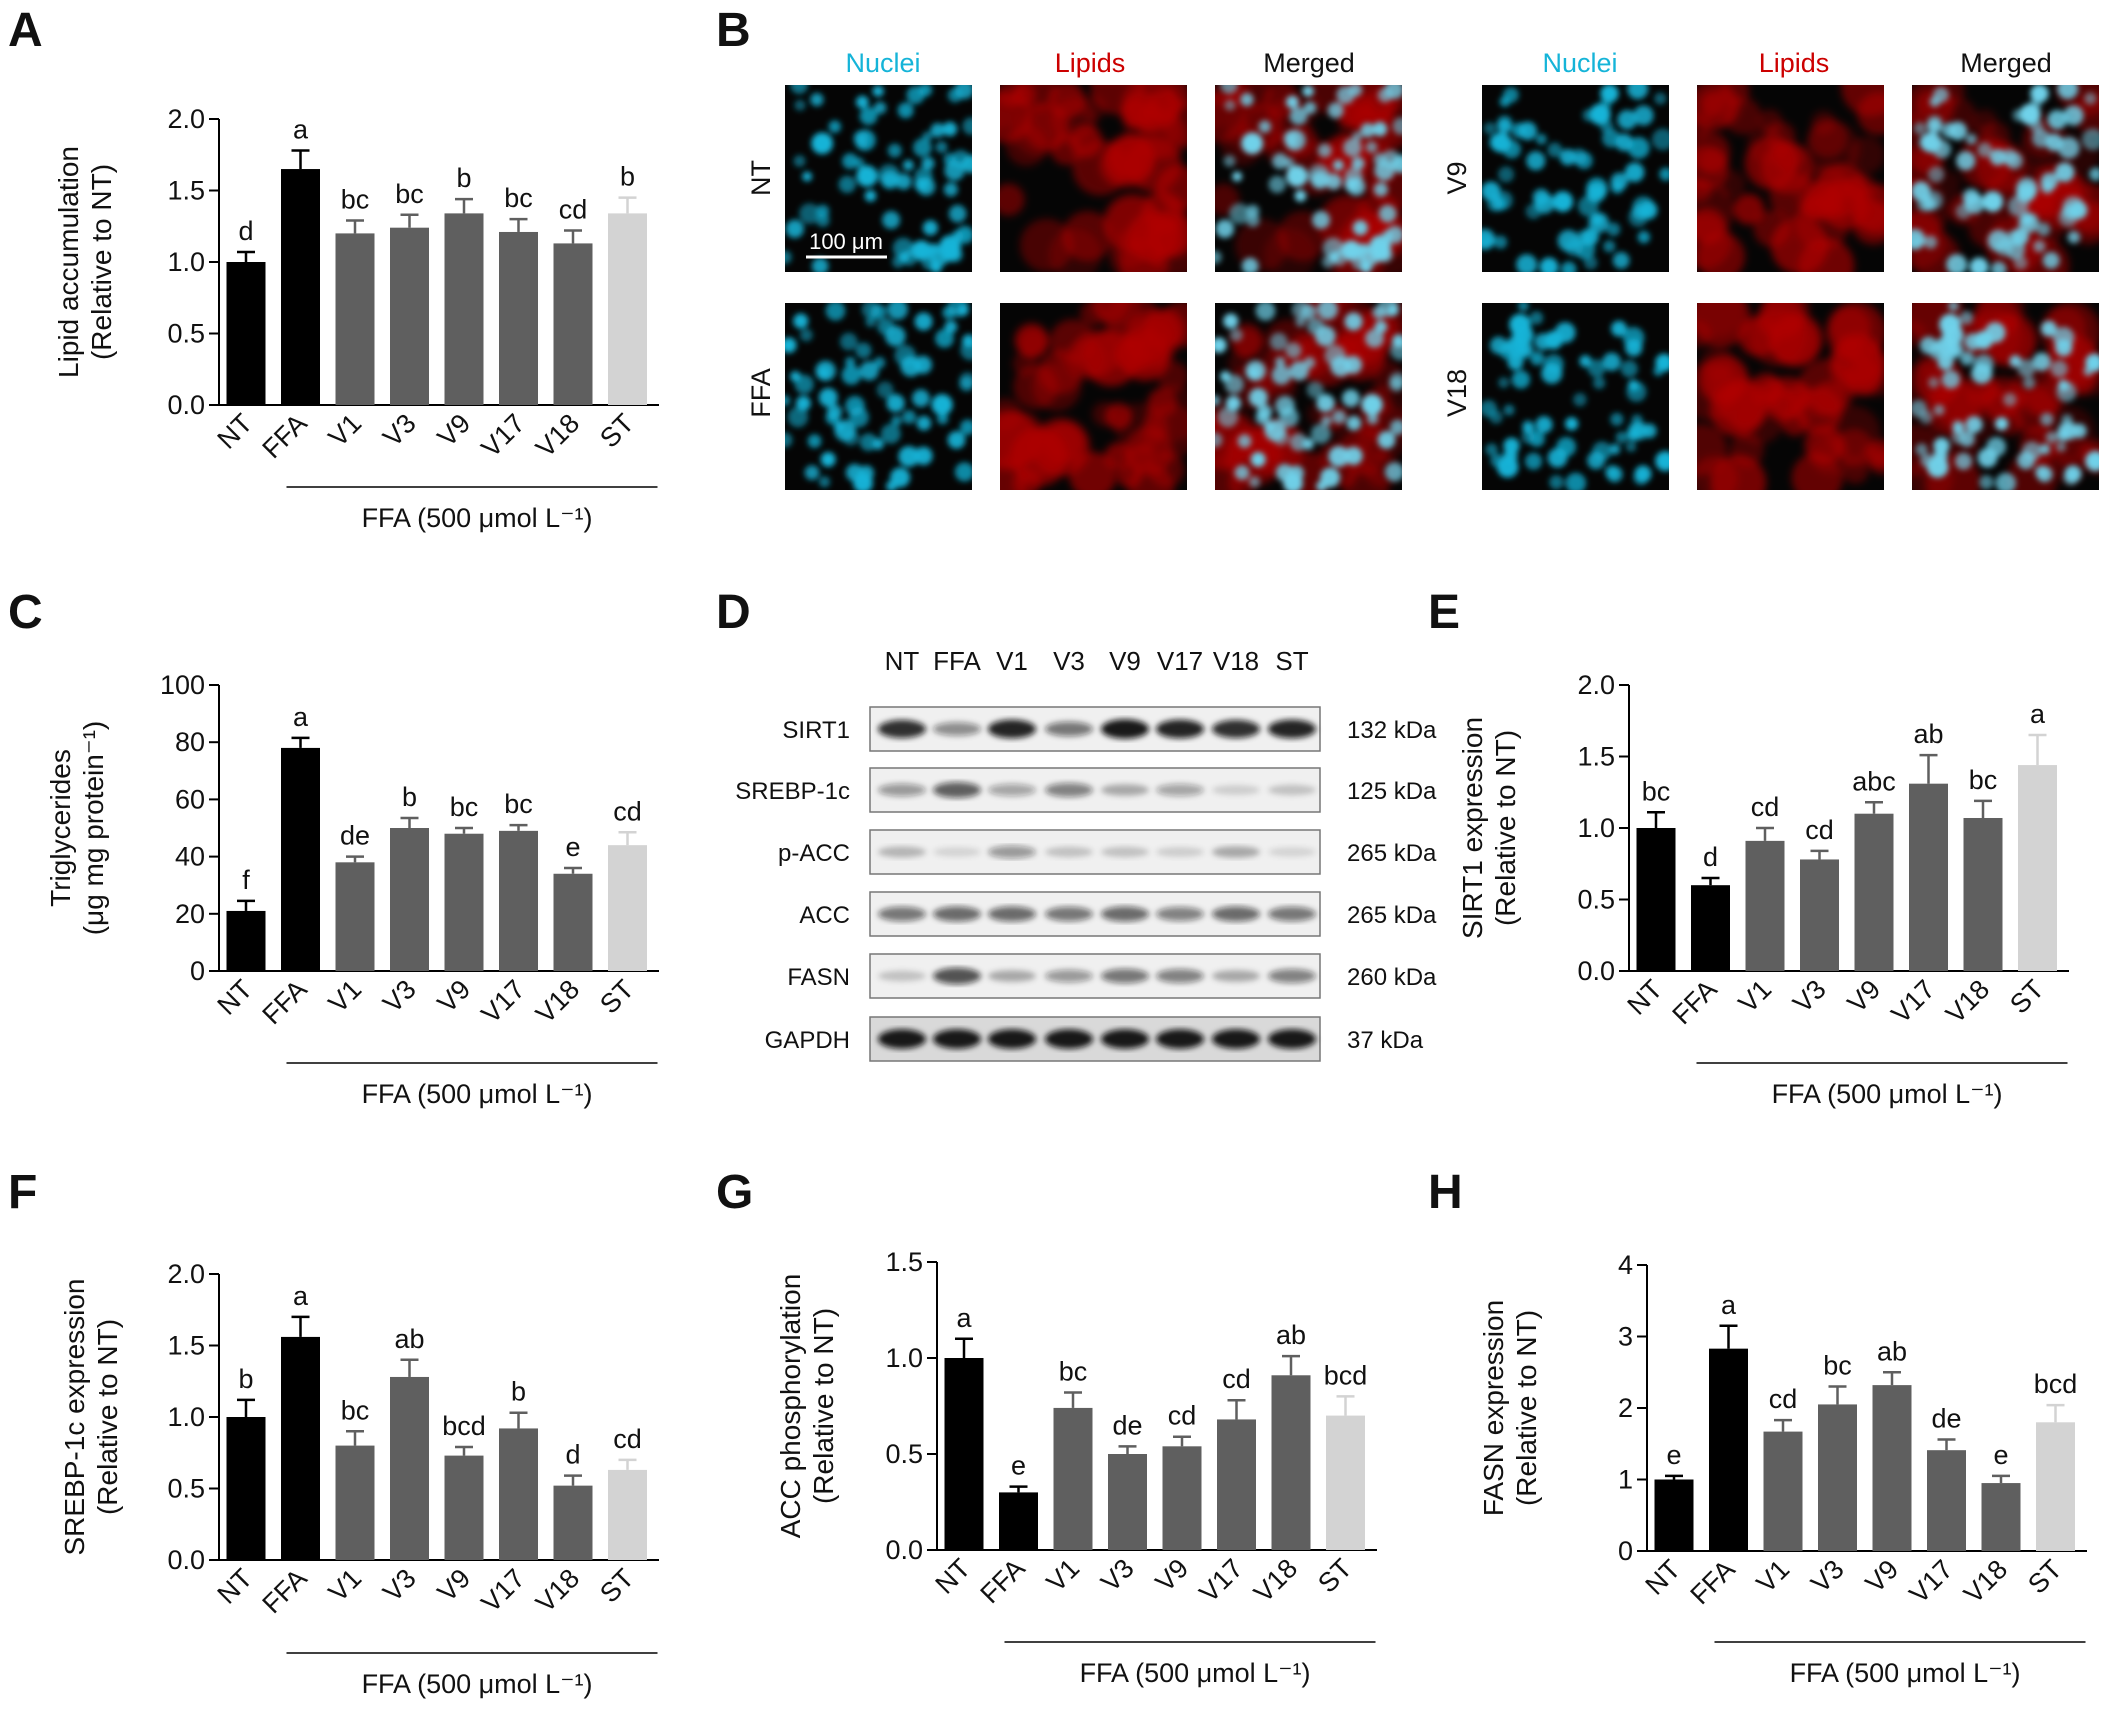 This screenshot has height=1711, width=2109. I want to click on y-tick-label-e: 2.0, so click(1596, 685).